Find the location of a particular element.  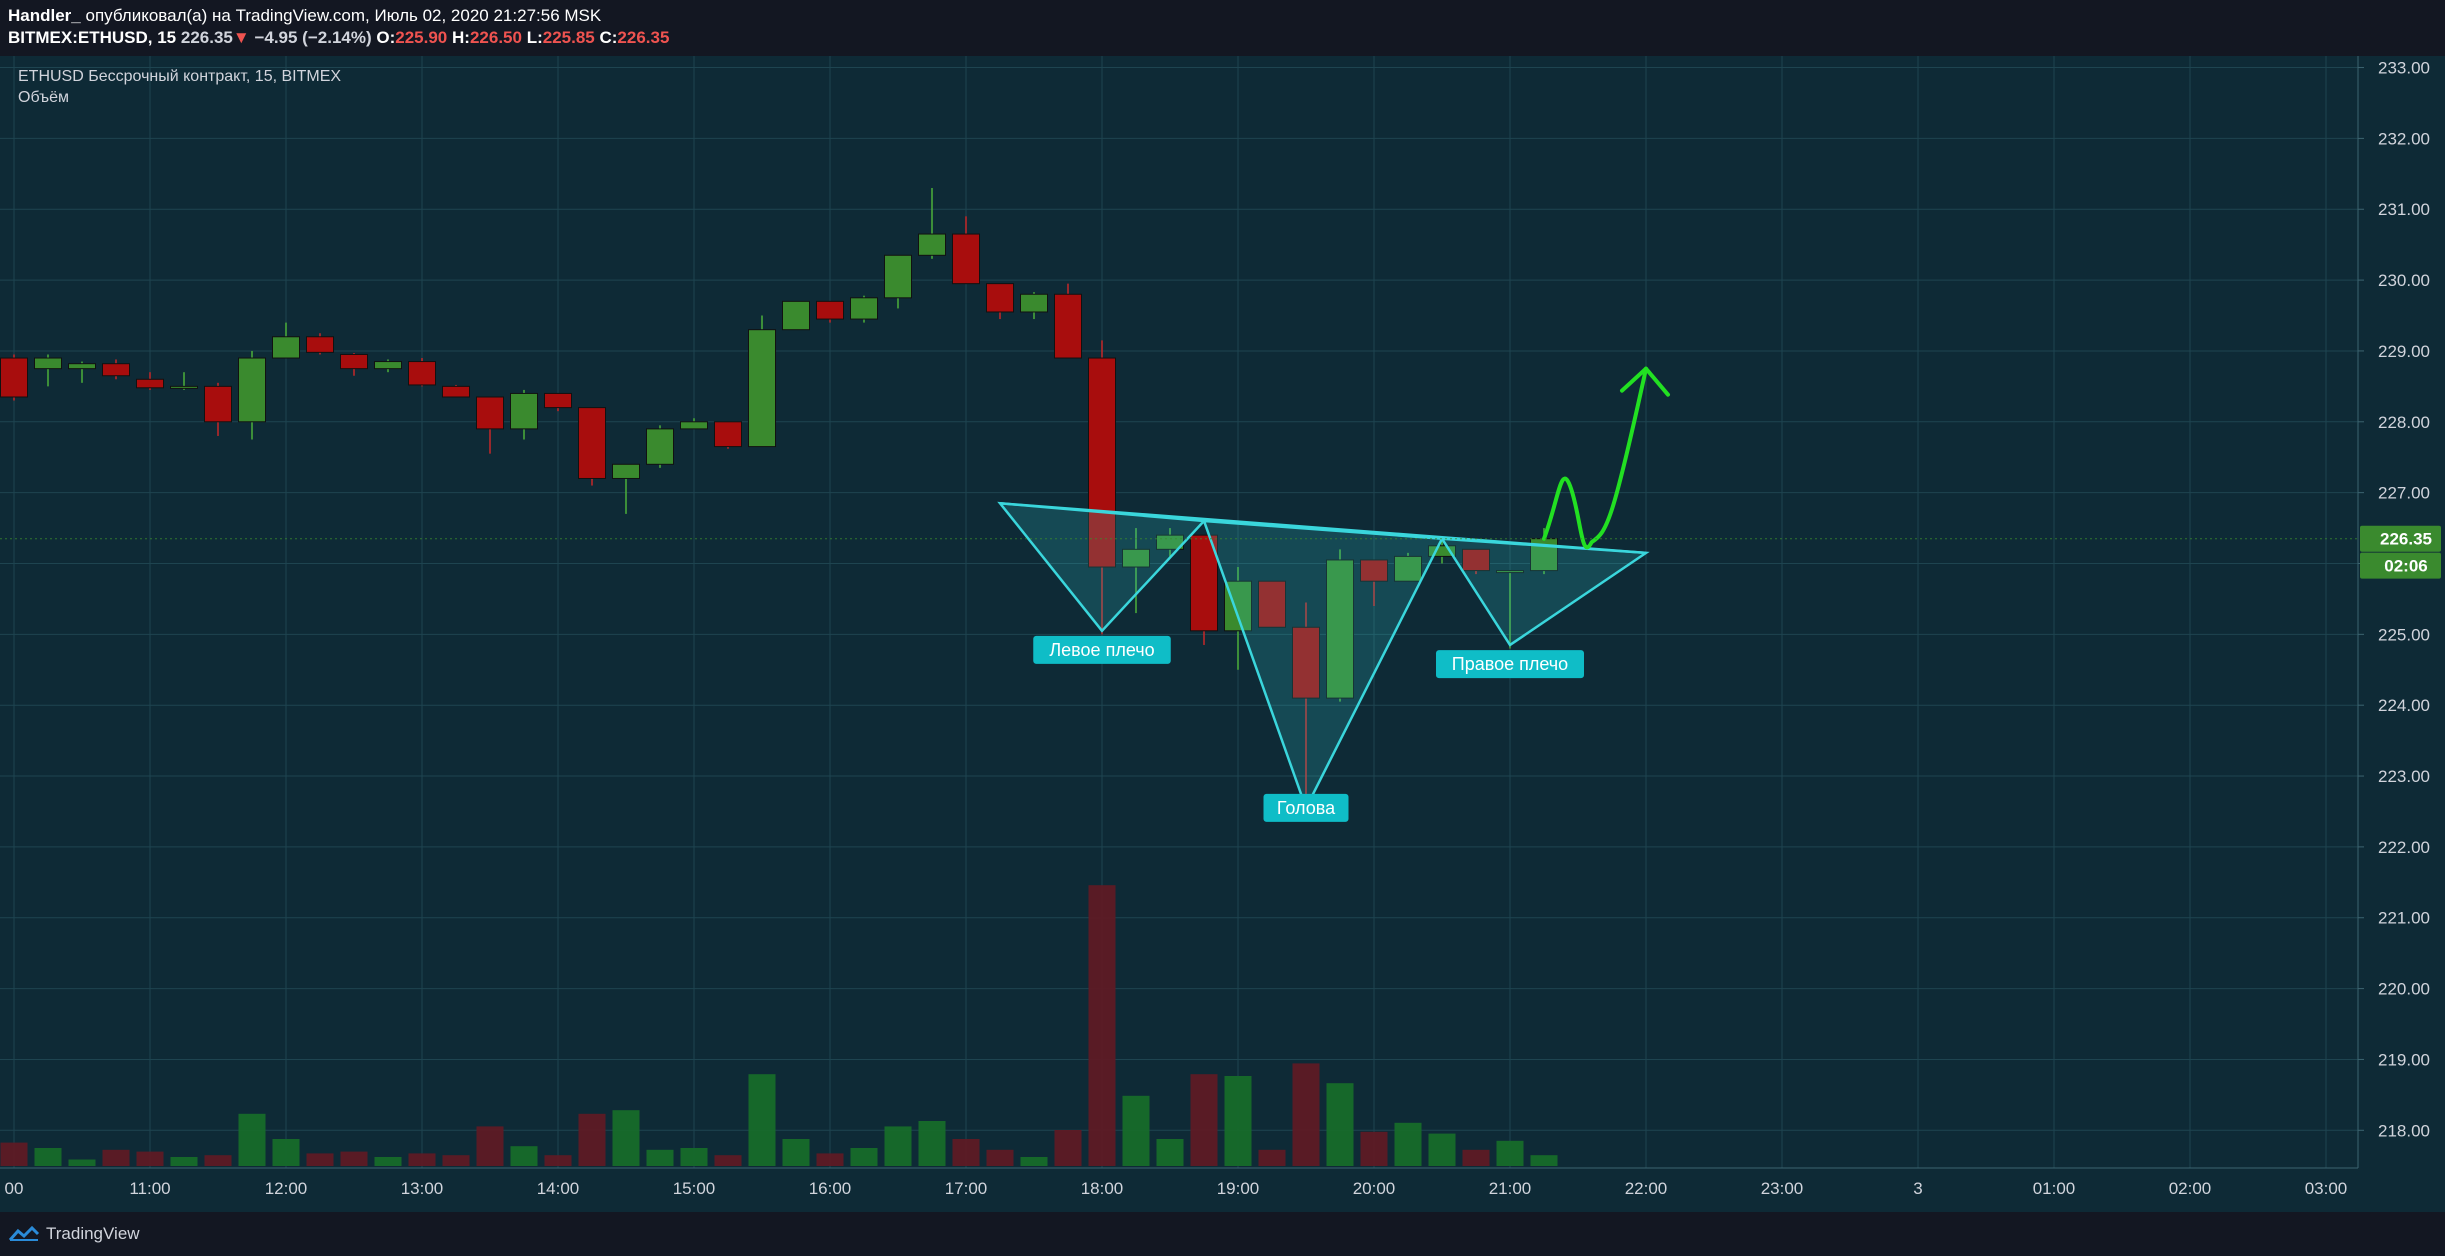

price-tick-label: 230.00 is located at coordinates (2404, 280).